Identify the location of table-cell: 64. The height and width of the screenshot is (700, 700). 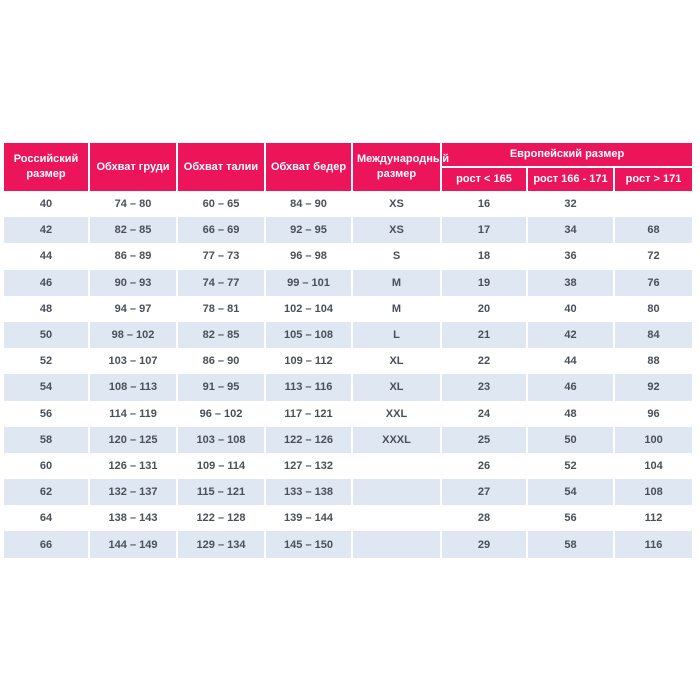
(47, 518).